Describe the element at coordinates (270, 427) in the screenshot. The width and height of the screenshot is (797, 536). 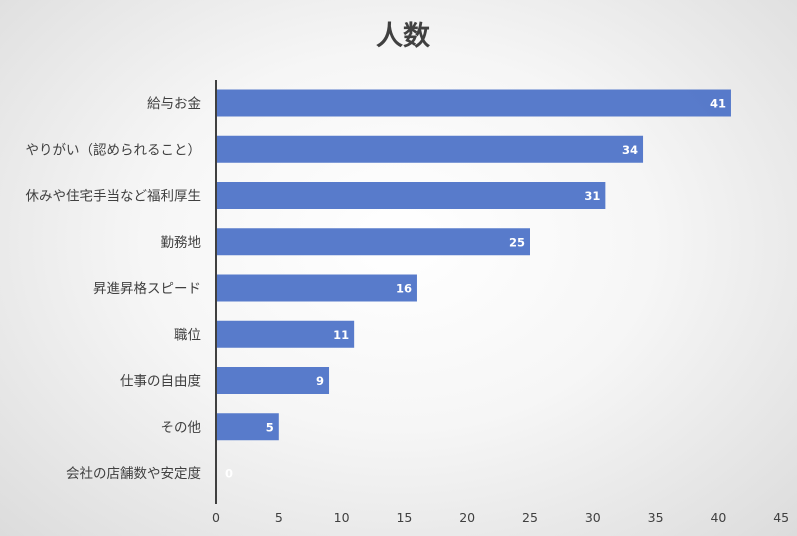
I see `data-label-7: 5` at that location.